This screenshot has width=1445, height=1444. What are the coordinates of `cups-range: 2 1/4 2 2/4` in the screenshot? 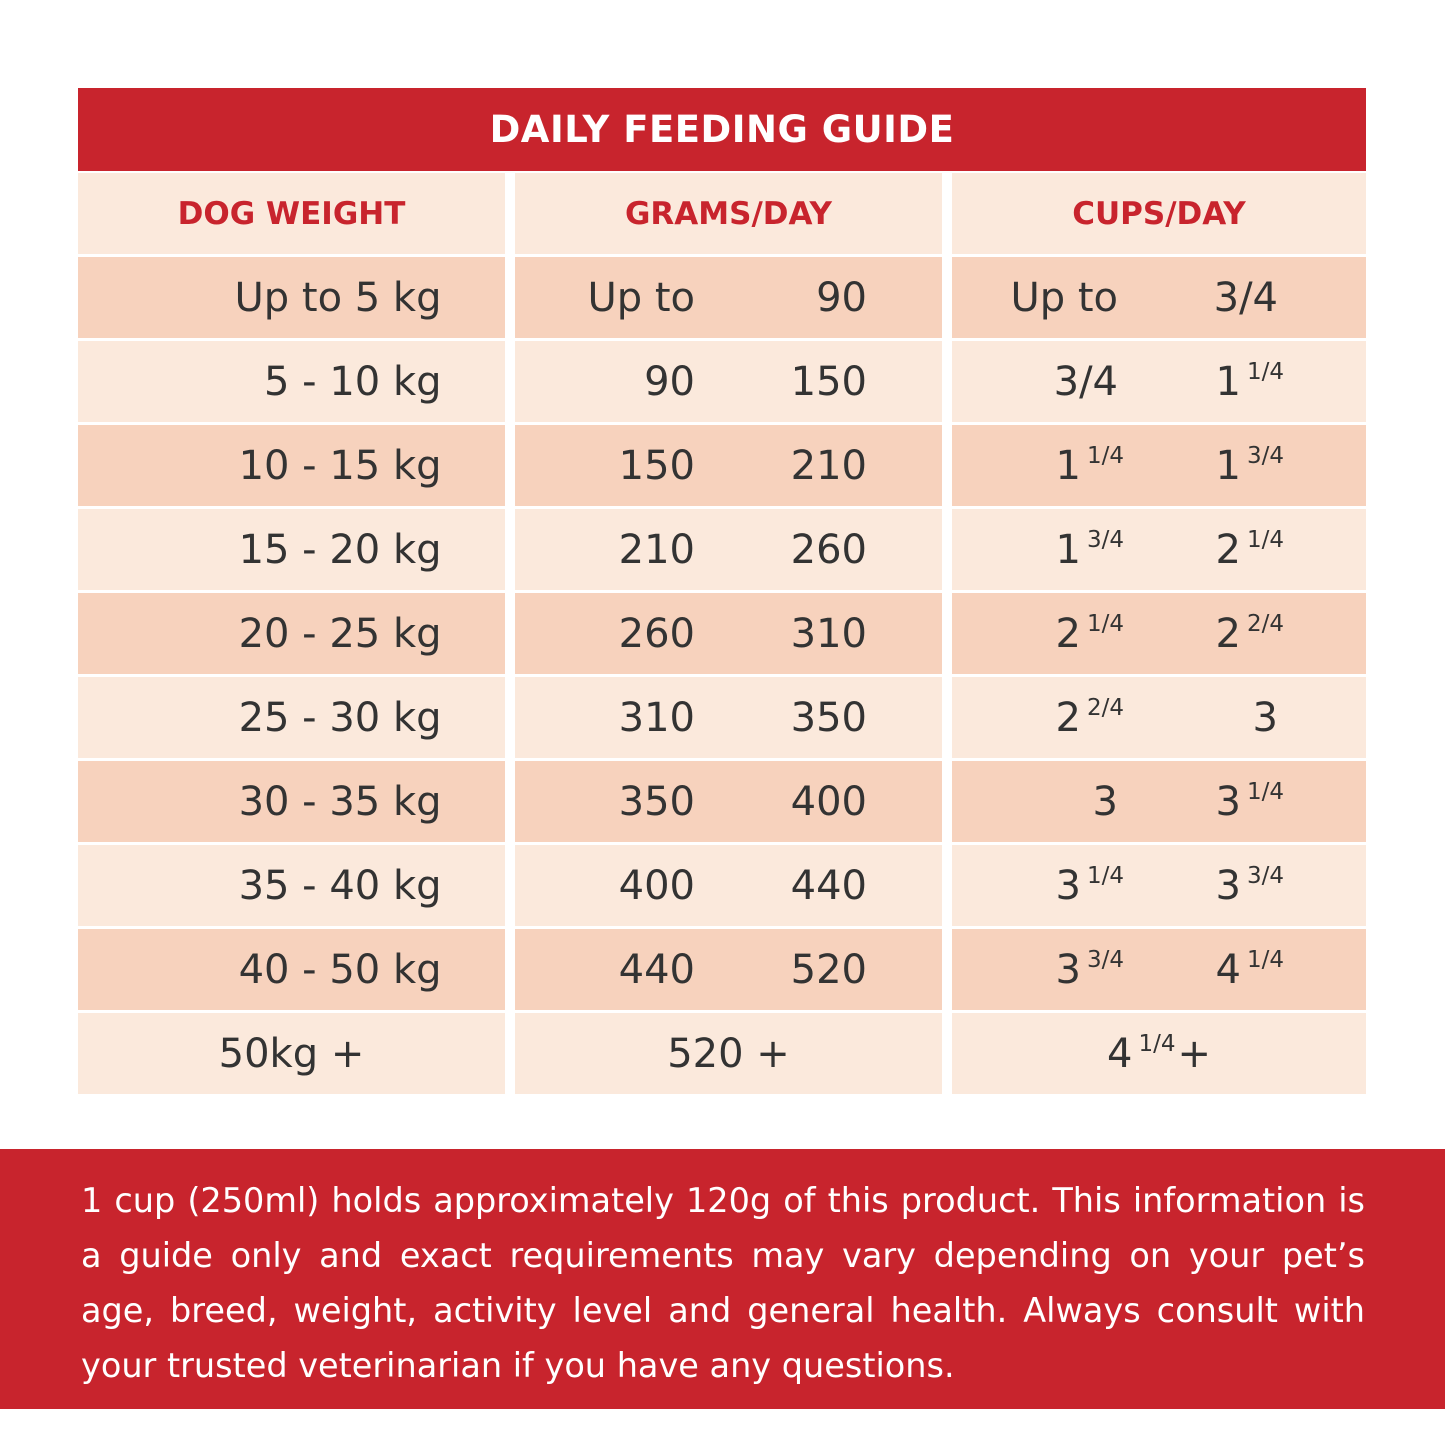 It's located at (1159, 633).